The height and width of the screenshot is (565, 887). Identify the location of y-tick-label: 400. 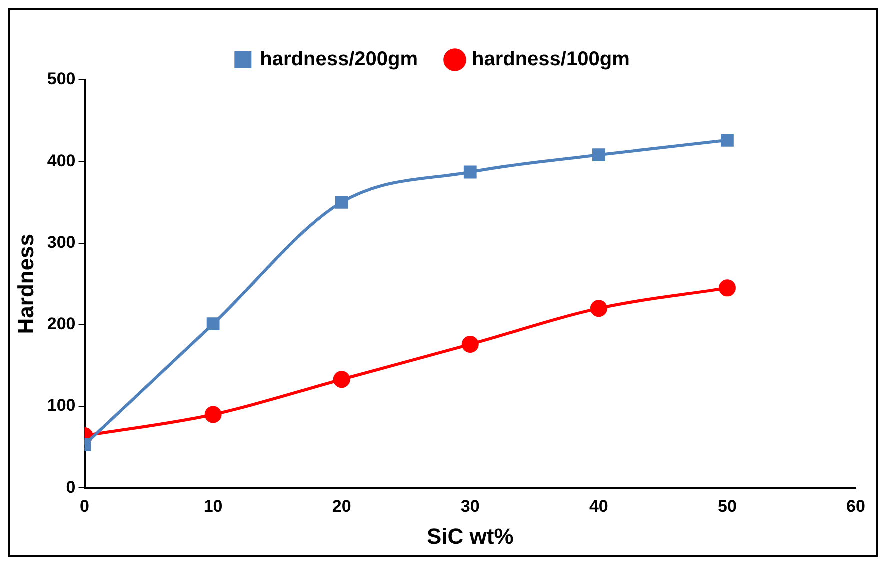
(61, 160).